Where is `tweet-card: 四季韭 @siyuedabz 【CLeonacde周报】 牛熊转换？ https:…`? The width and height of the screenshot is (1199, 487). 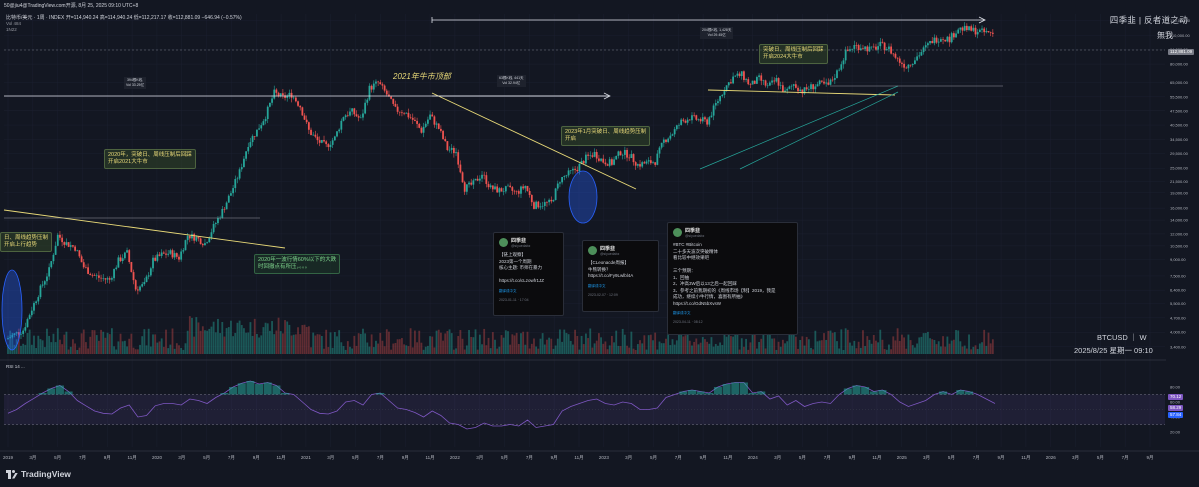
tweet-card: 四季韭 @siyuedabz 【CLeonacde周报】 牛熊转换？ https:… is located at coordinates (620, 276).